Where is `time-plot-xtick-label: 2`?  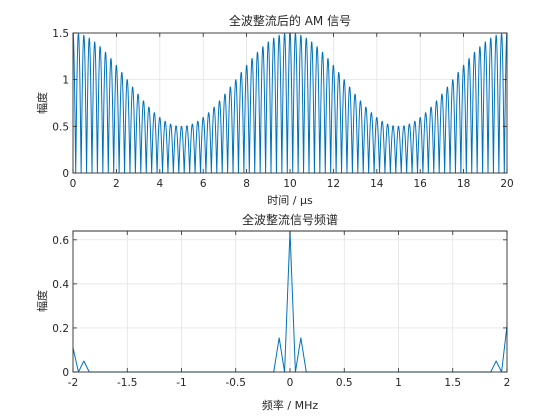
time-plot-xtick-label: 2 is located at coordinates (116, 184).